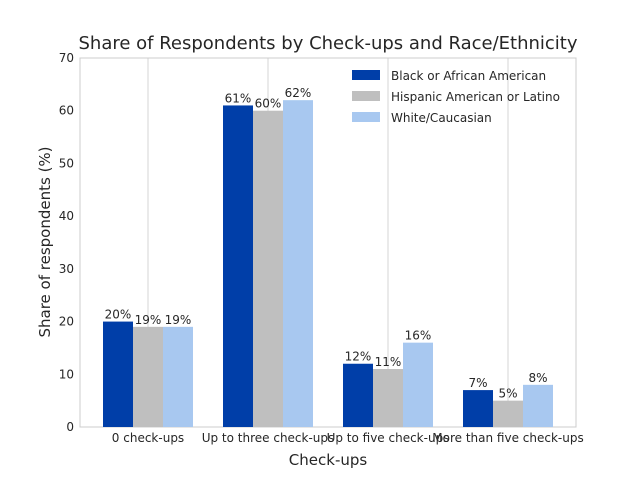  I want to click on y-tick-label: 50, so click(66, 163).